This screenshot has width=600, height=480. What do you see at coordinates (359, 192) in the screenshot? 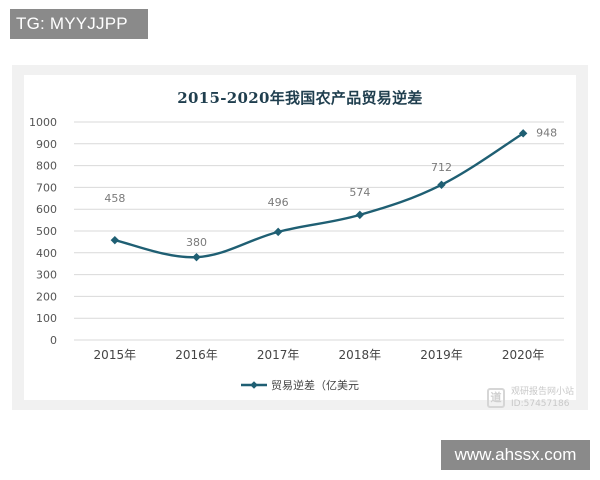
I see `data-label: 574` at bounding box center [359, 192].